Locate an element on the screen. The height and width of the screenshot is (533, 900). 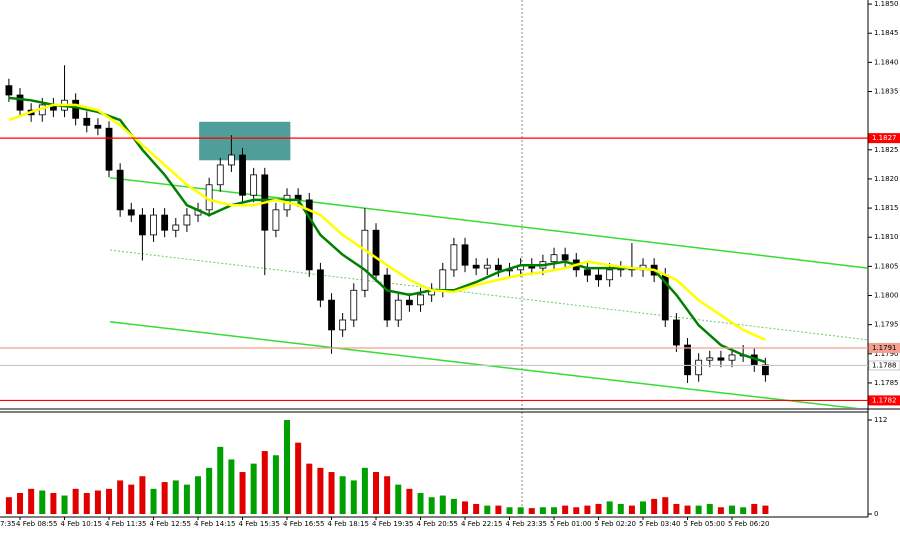
x-tick-label: 5 Feb 01:00 is located at coordinates (570, 524).